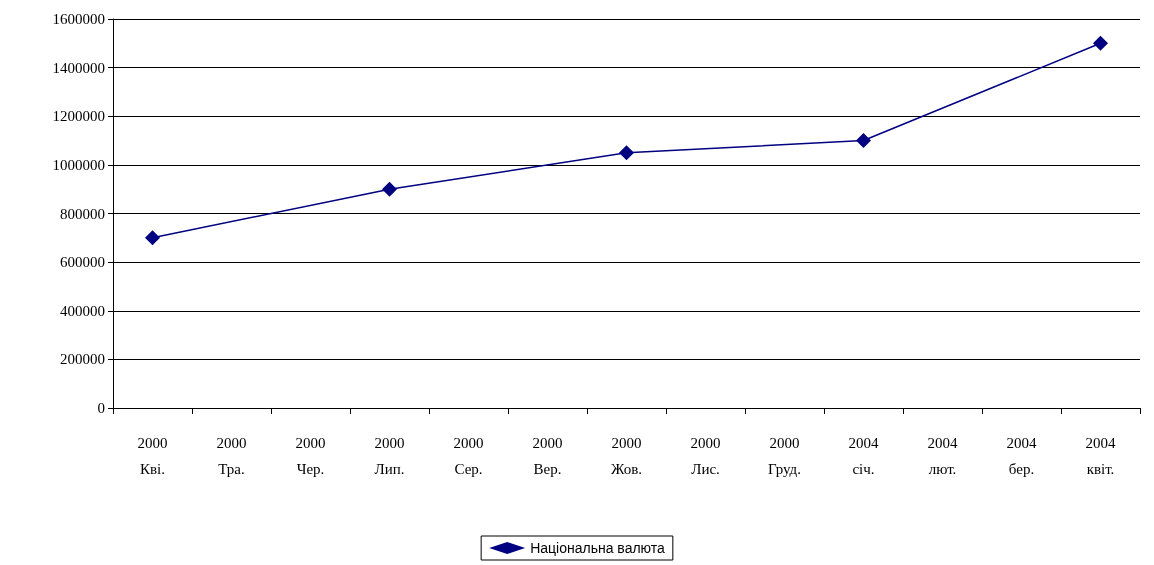 Image resolution: width=1154 pixels, height=565 pixels. I want to click on x-tick-label: 2004 січ., so click(863, 456).